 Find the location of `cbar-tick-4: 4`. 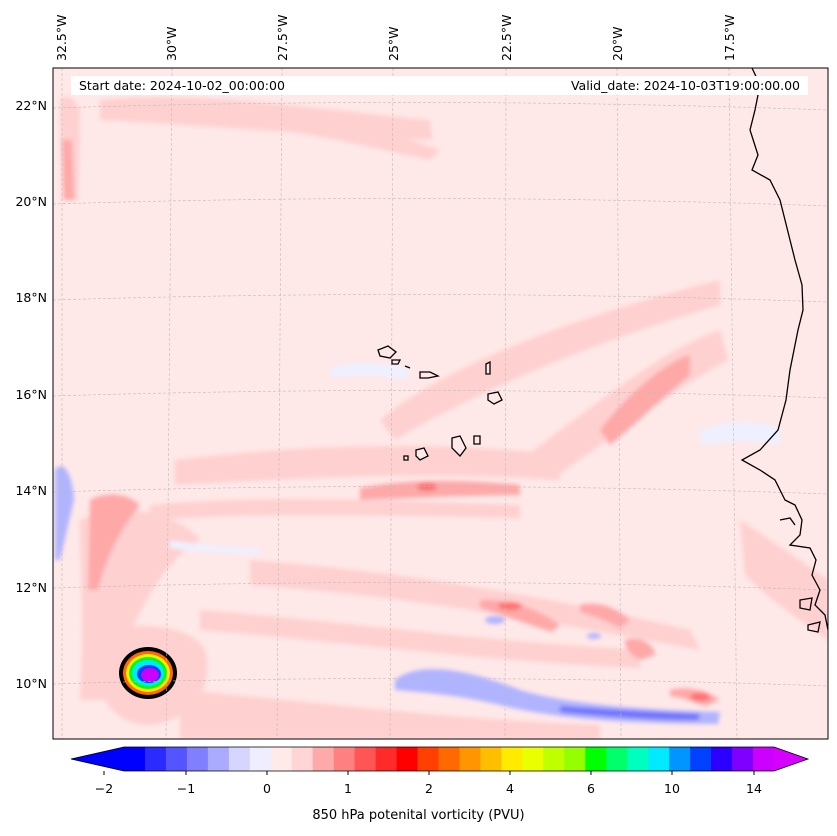

cbar-tick-4: 4 is located at coordinates (510, 788).